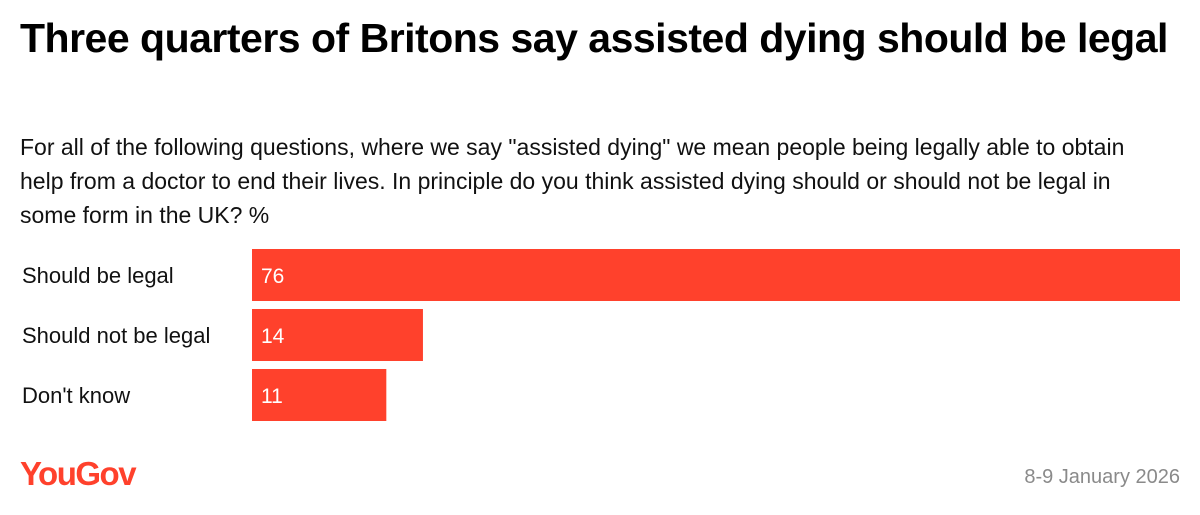 The height and width of the screenshot is (515, 1200). Describe the element at coordinates (116, 335) in the screenshot. I see `category-label: Should not be legal` at that location.